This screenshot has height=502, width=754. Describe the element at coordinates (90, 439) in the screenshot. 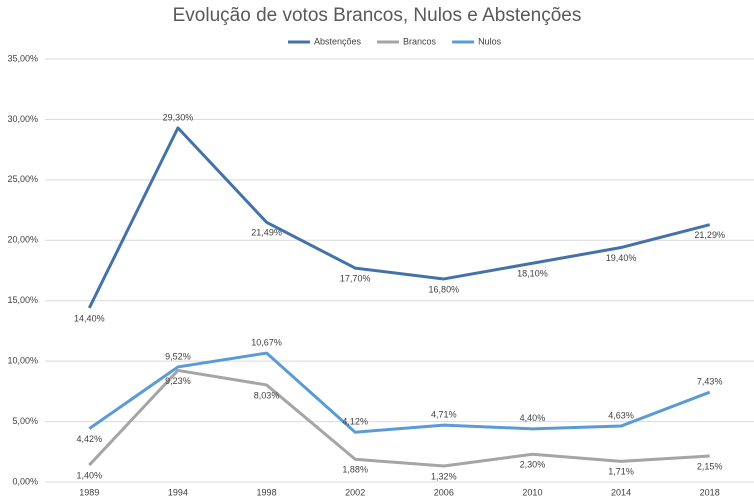

I see `data-label: 4,42%` at that location.